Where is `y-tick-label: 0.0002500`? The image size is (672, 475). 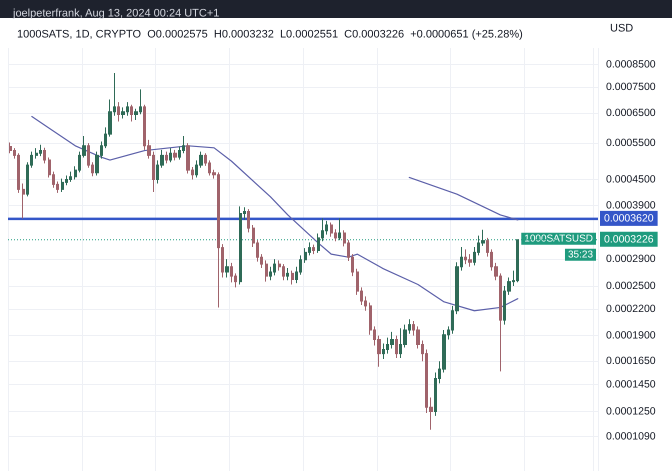
y-tick-label: 0.0002500 is located at coordinates (631, 286).